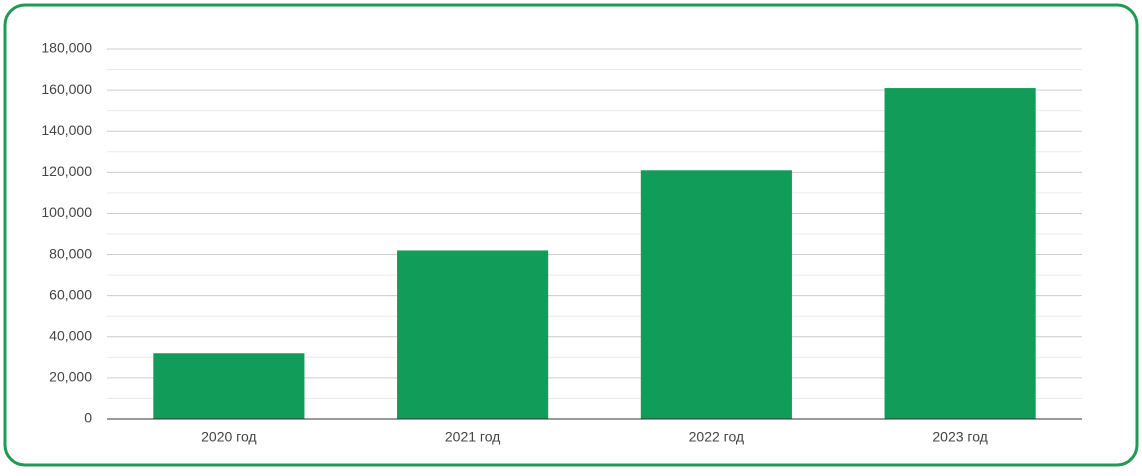 This screenshot has height=476, width=1142. What do you see at coordinates (70, 253) in the screenshot?
I see `y-tick-label: 80,000` at bounding box center [70, 253].